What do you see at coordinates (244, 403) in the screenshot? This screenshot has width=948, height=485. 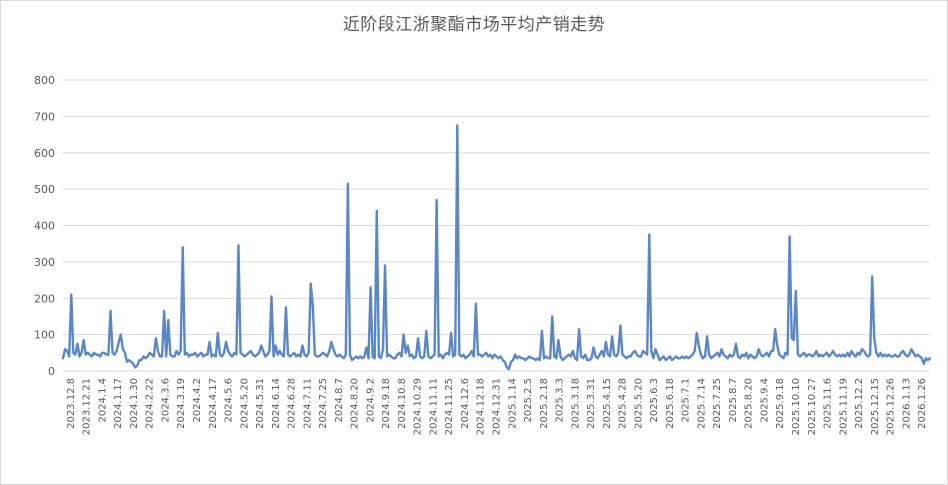 I see `x-tick-label: 2024.5.20` at bounding box center [244, 403].